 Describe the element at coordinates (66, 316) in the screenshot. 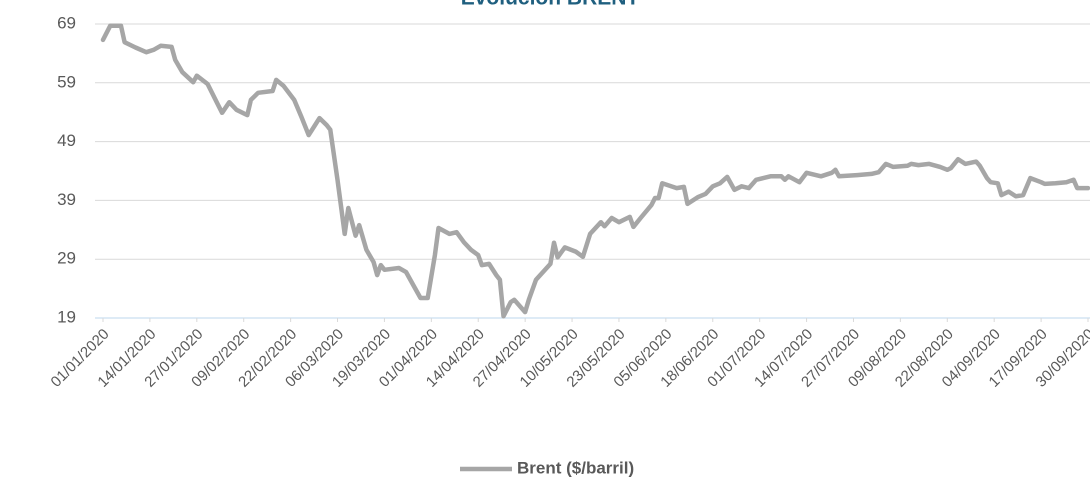

I see `y-tick-label: 19` at that location.